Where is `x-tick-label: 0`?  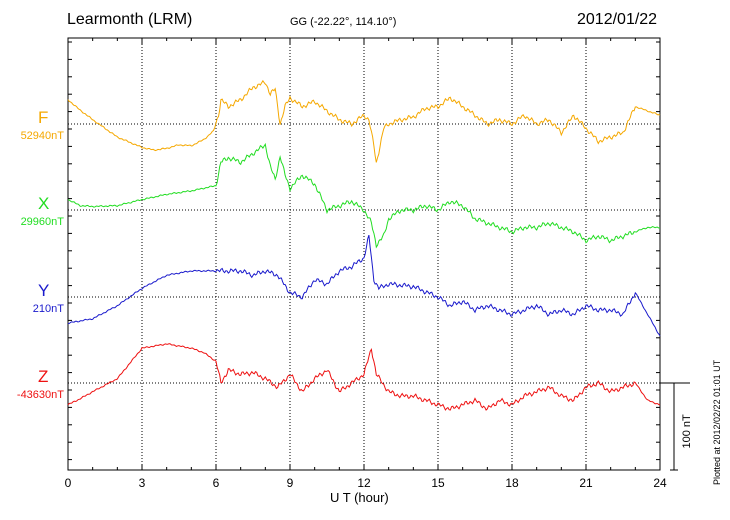 x-tick-label: 0 is located at coordinates (68, 483).